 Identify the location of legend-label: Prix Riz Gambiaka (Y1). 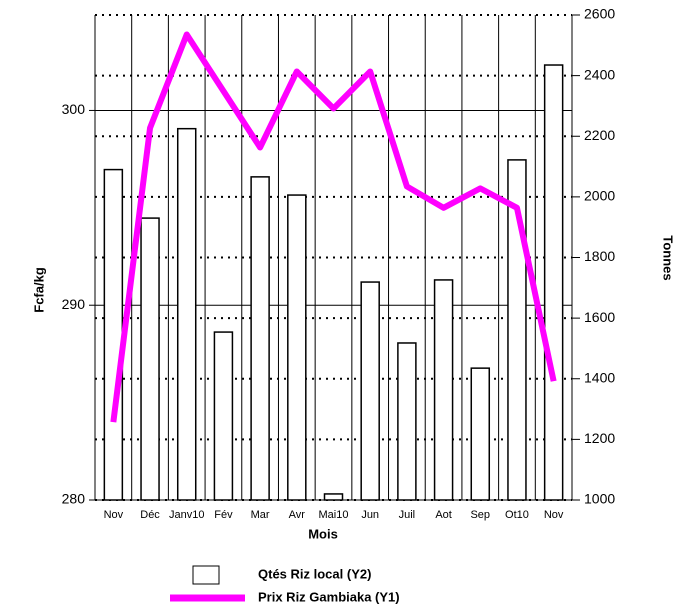
(329, 596).